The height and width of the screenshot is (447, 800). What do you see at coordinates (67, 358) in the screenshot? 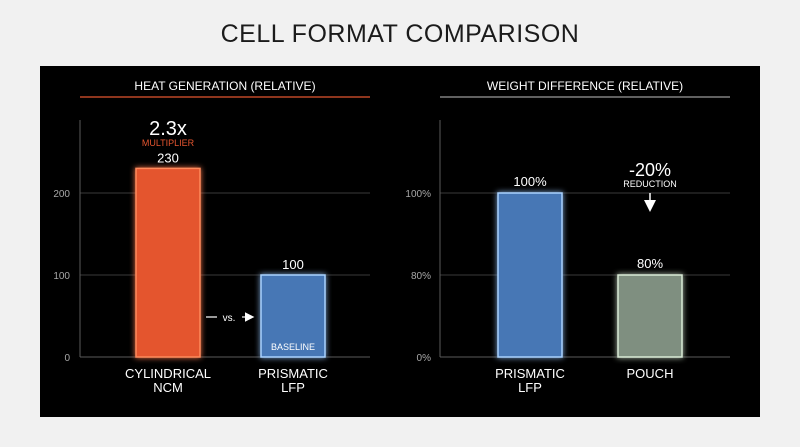
I see `y-tick-label: 0` at bounding box center [67, 358].